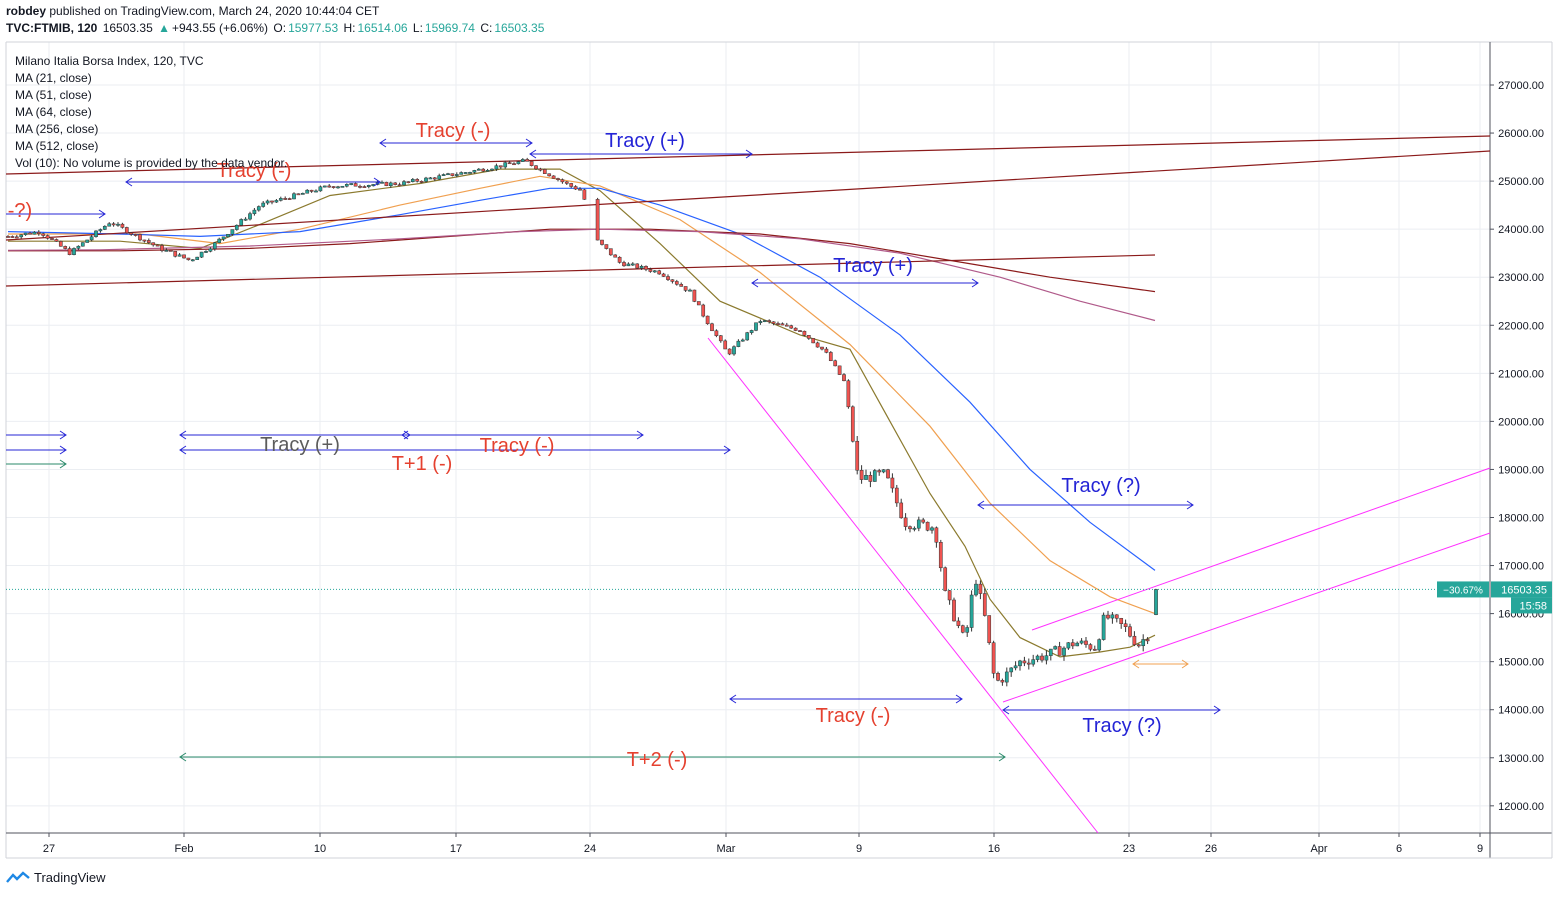 Image resolution: width=1559 pixels, height=898 pixels. What do you see at coordinates (20, 211) in the screenshot?
I see `annotation-label: -?)` at bounding box center [20, 211].